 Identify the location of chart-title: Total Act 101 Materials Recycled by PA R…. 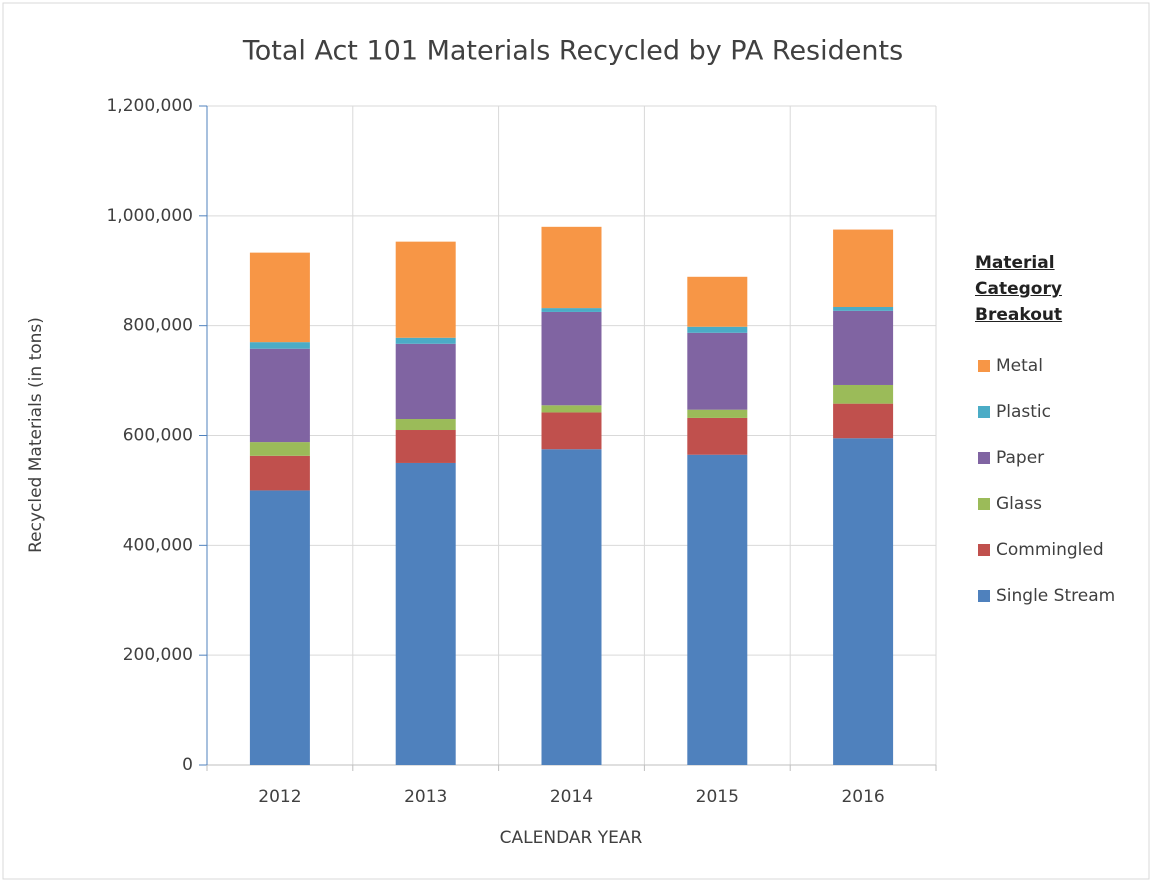
(572, 51).